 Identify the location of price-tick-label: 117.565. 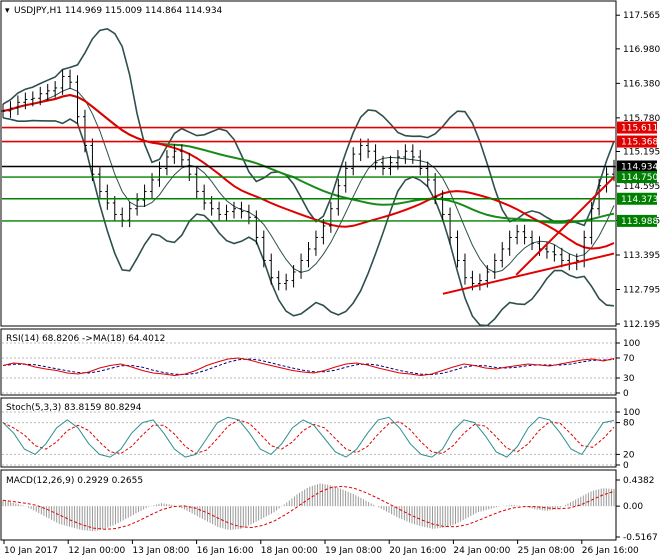
(641, 16).